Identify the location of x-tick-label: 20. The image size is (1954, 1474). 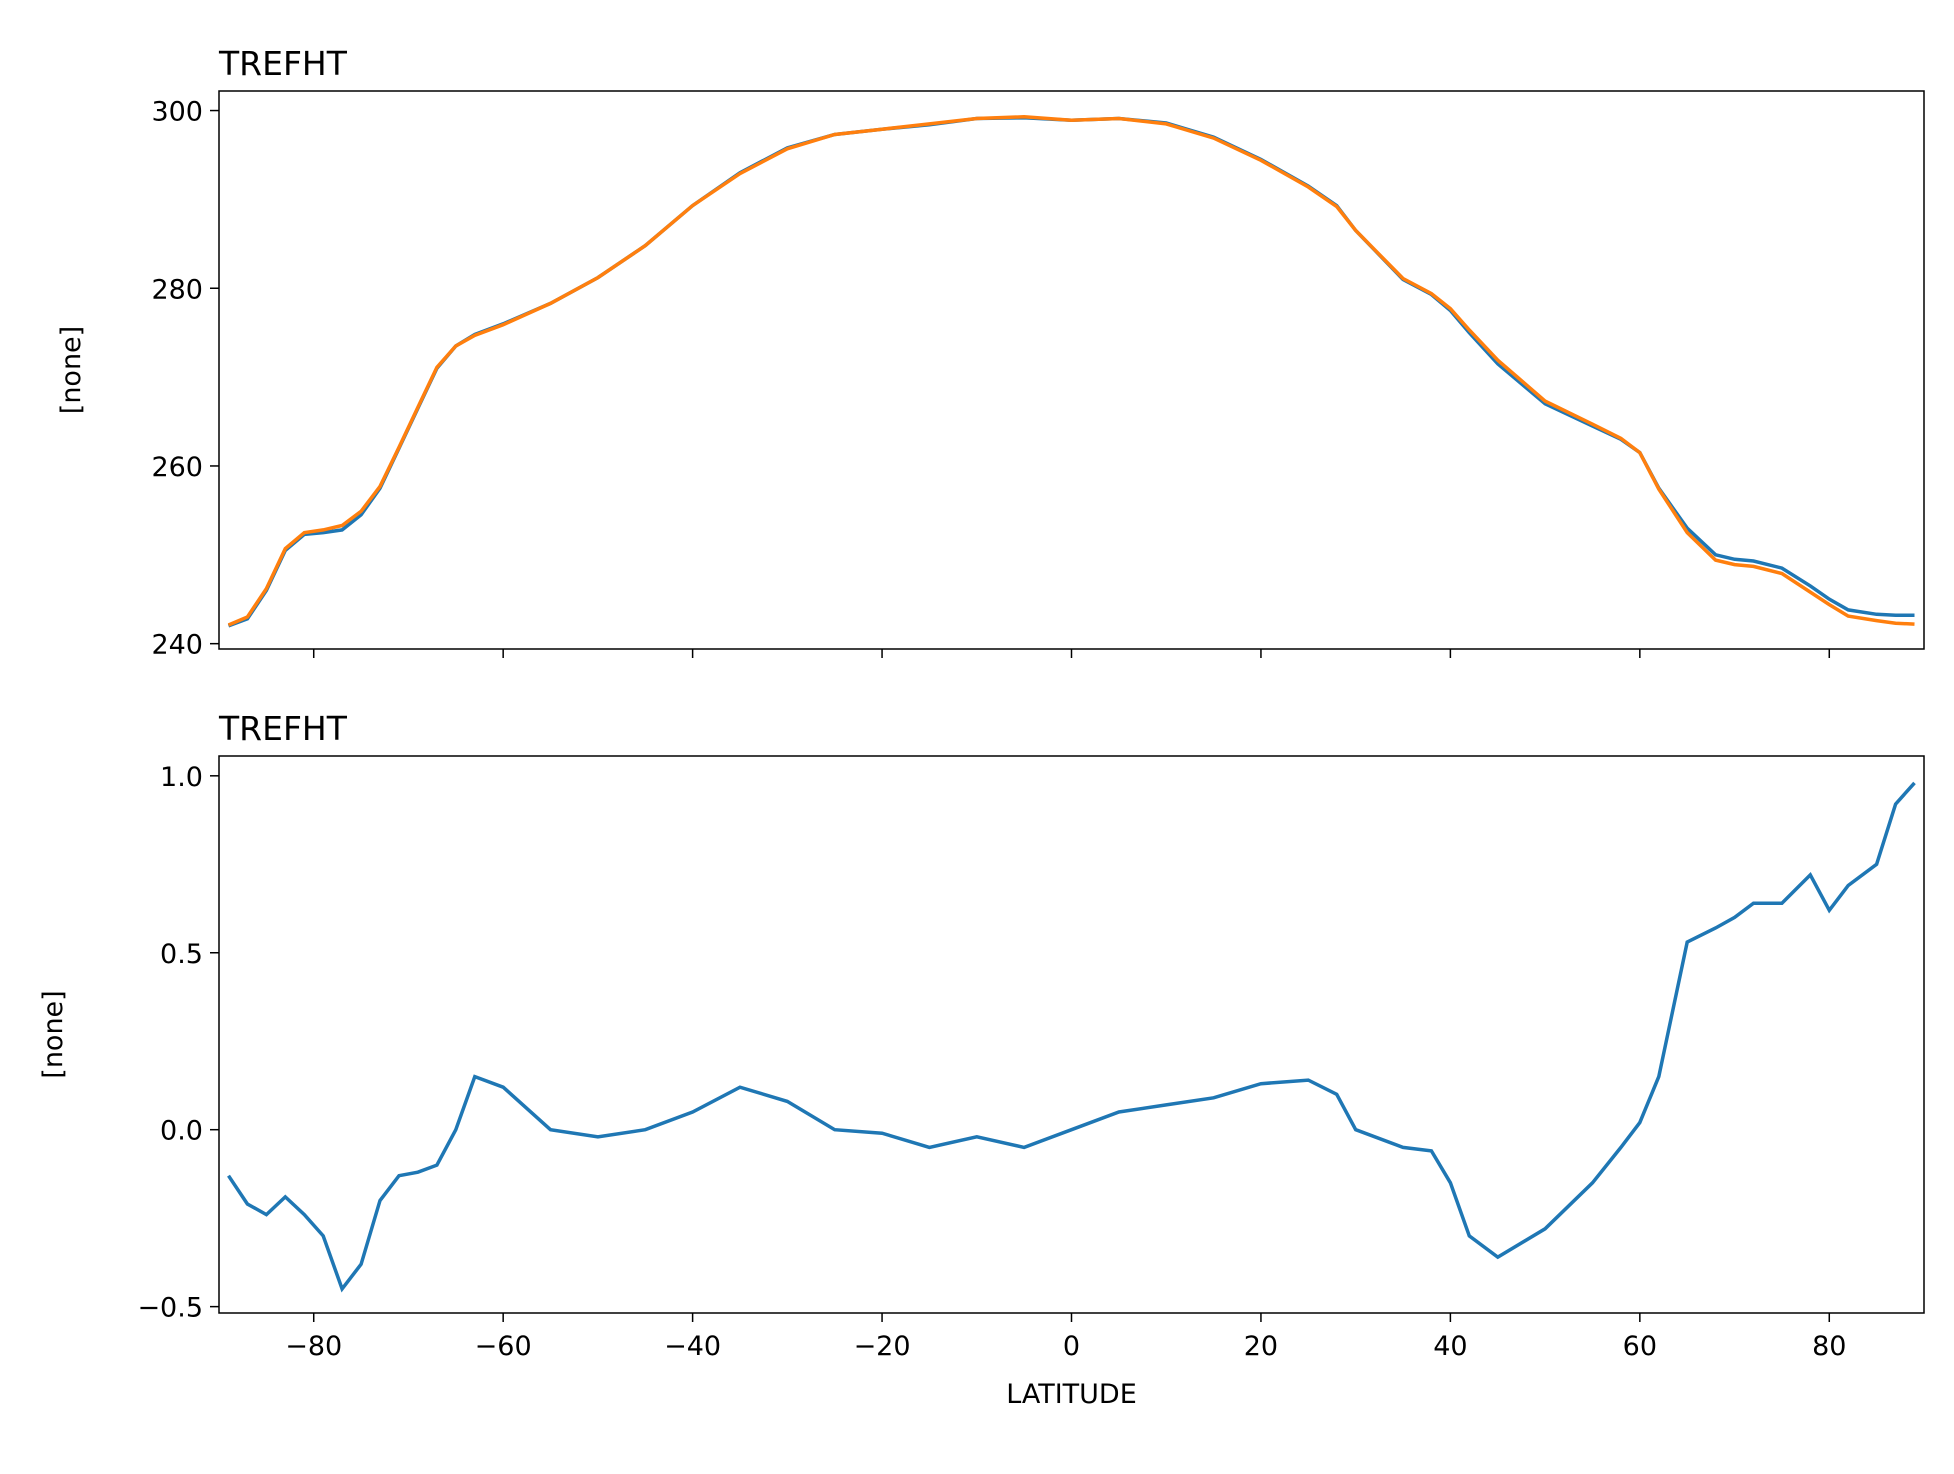
(1261, 1346).